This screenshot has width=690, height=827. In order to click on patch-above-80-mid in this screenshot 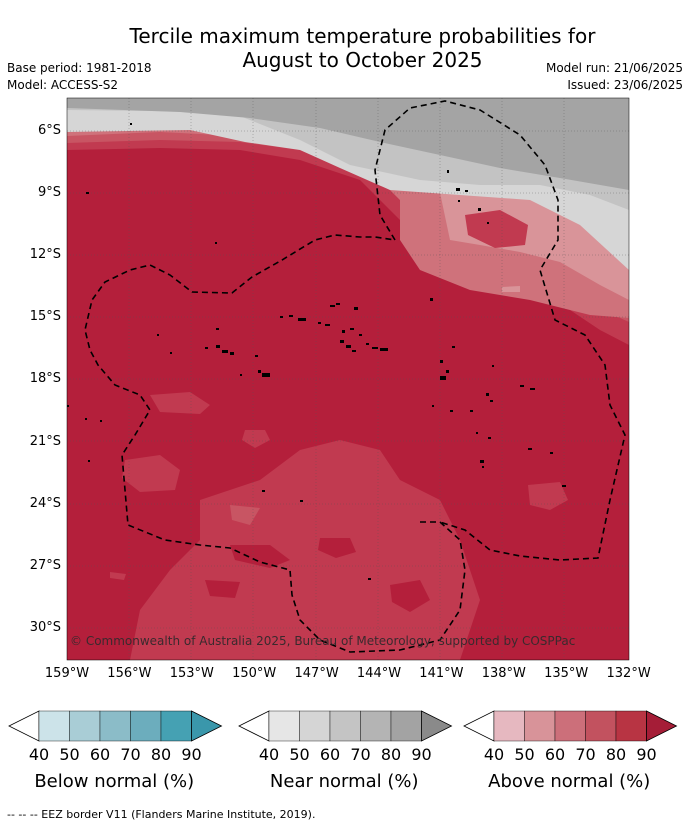, I will do `click(180, 403)`.